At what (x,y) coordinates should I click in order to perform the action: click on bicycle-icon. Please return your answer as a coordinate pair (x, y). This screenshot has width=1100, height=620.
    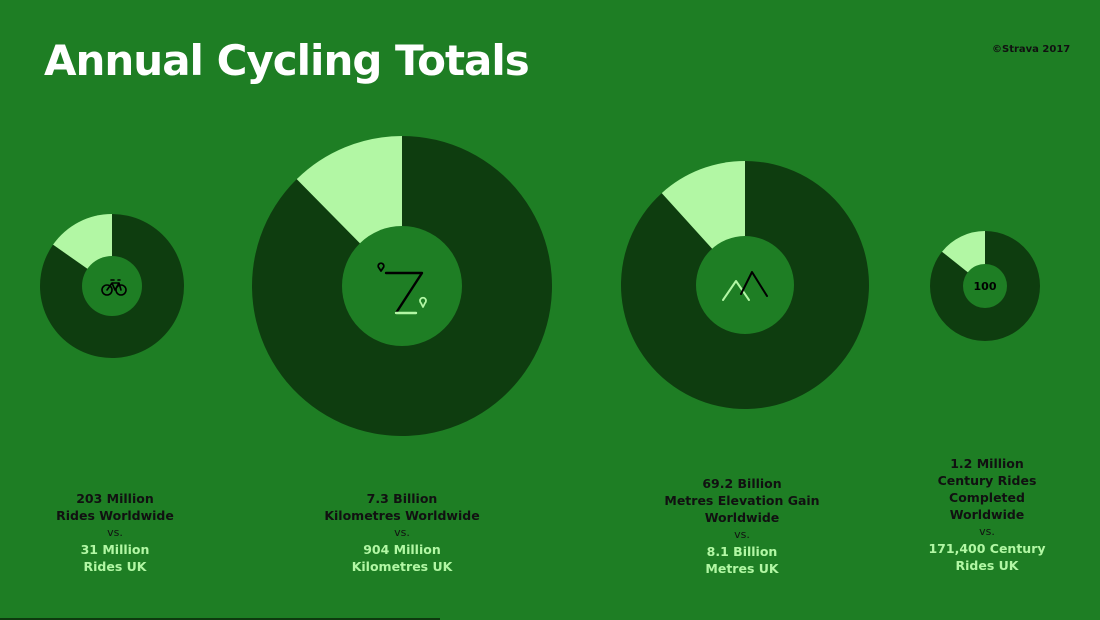
    Looking at the image, I should click on (114, 287).